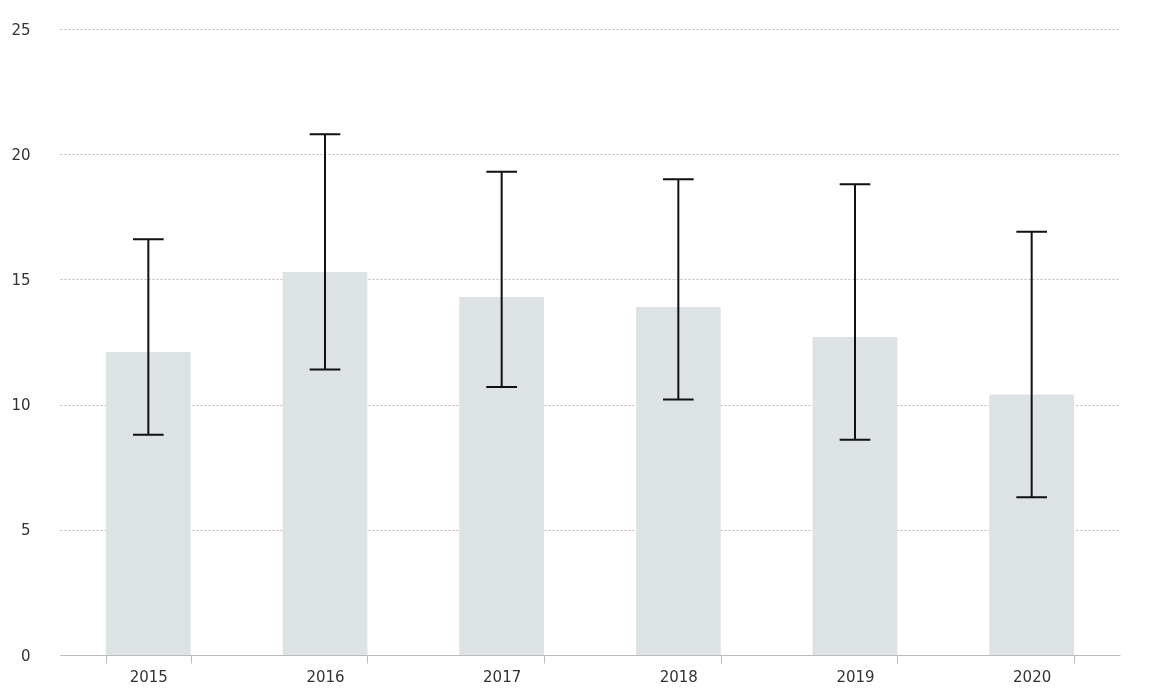 This screenshot has width=1169, height=688. I want to click on y-tick-label: 10, so click(21, 405).